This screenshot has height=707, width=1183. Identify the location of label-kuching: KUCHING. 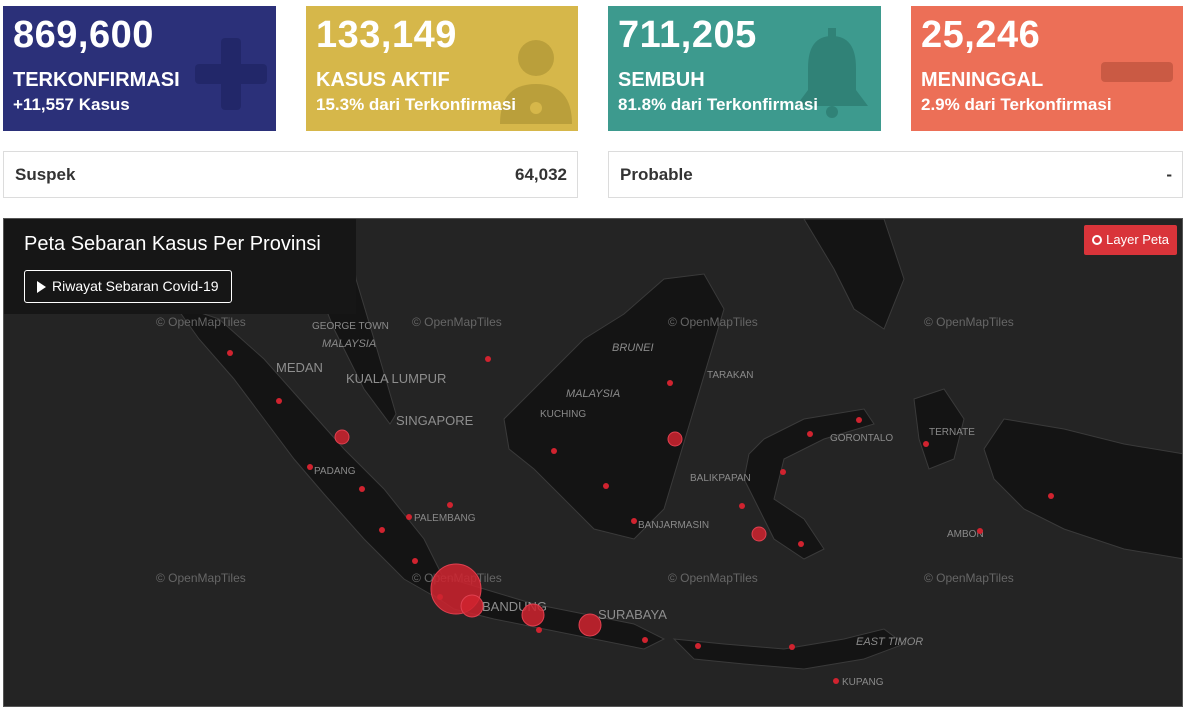
(563, 414).